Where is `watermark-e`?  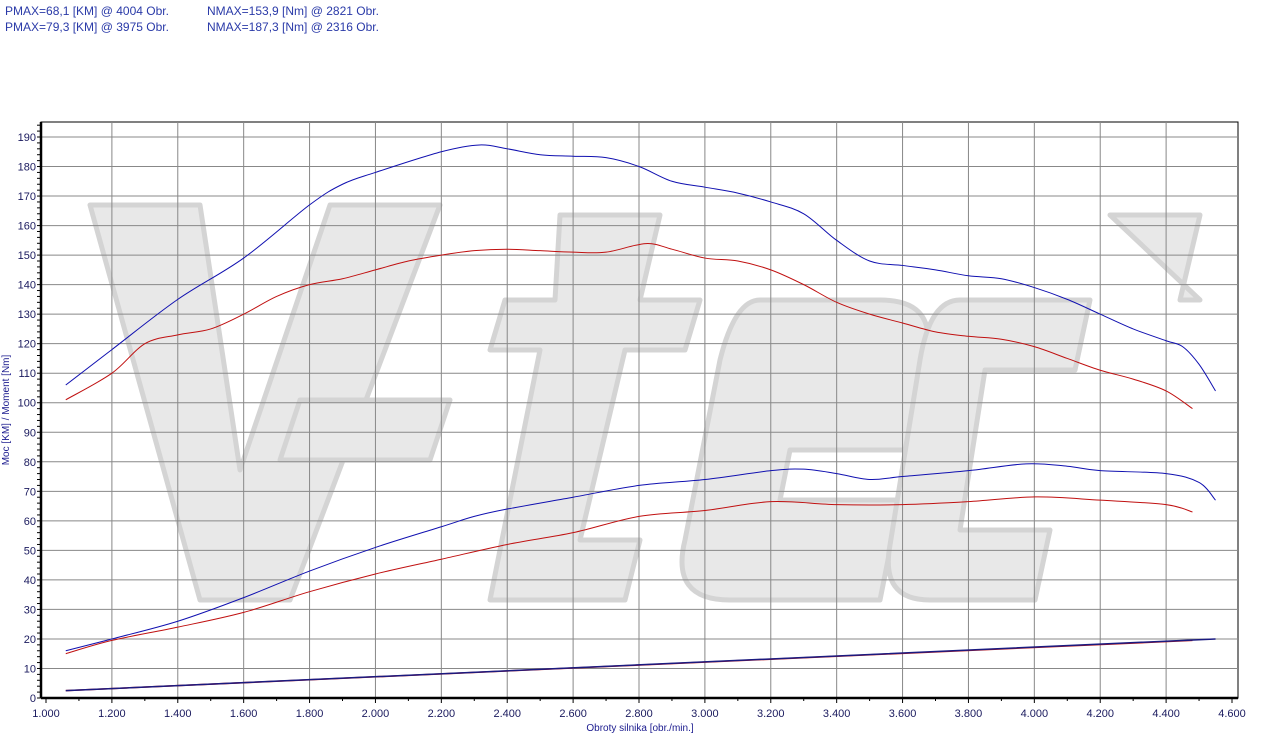 watermark-e is located at coordinates (805, 450).